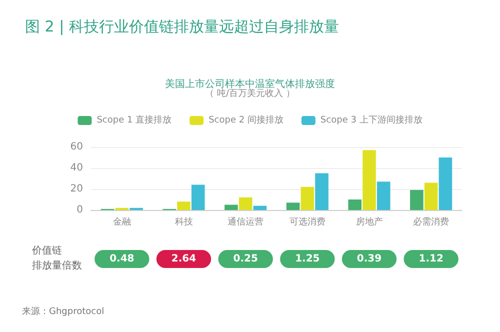 This screenshot has height=332, width=500. What do you see at coordinates (63, 311) in the screenshot?
I see `source-note: 来源：Ghgprotocol` at bounding box center [63, 311].